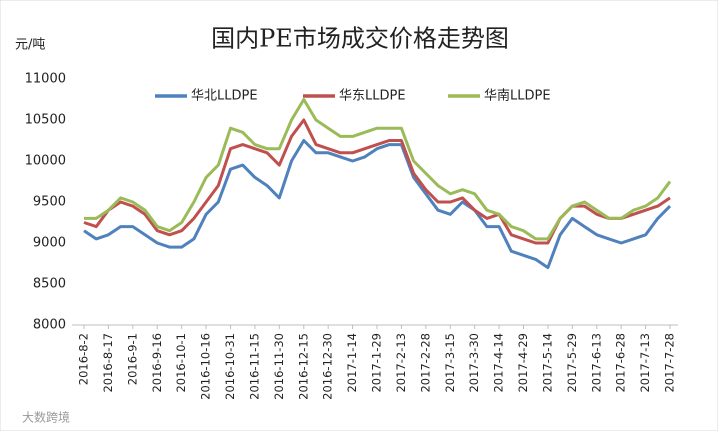 This screenshot has height=431, width=718. I want to click on x-tick-label: 2017-2-28, so click(425, 363).